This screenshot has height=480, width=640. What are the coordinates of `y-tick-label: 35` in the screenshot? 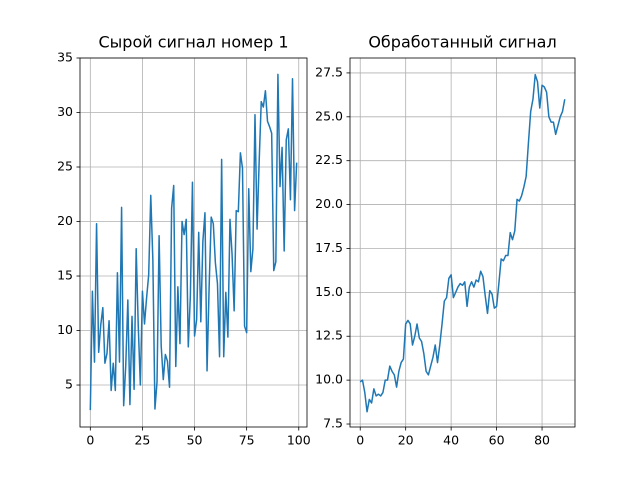 It's located at (65, 57).